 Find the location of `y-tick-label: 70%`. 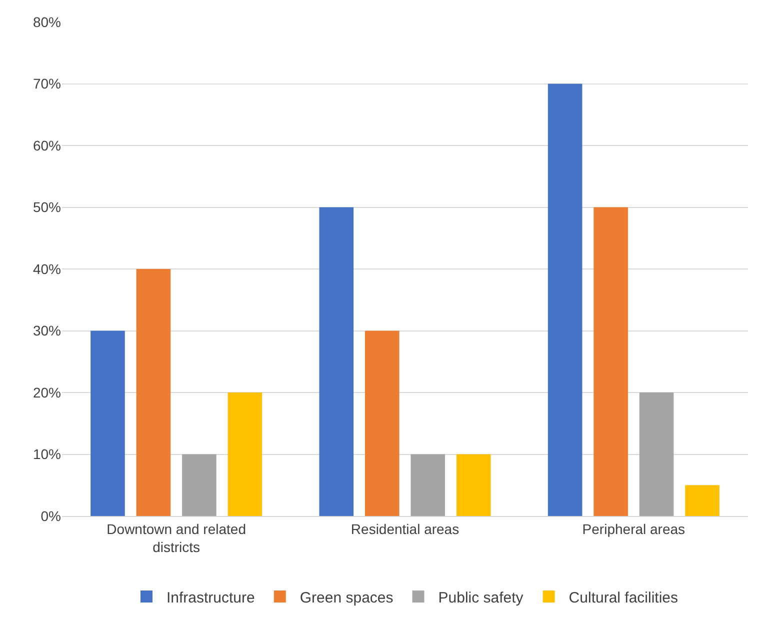

y-tick-label: 70% is located at coordinates (46, 84).